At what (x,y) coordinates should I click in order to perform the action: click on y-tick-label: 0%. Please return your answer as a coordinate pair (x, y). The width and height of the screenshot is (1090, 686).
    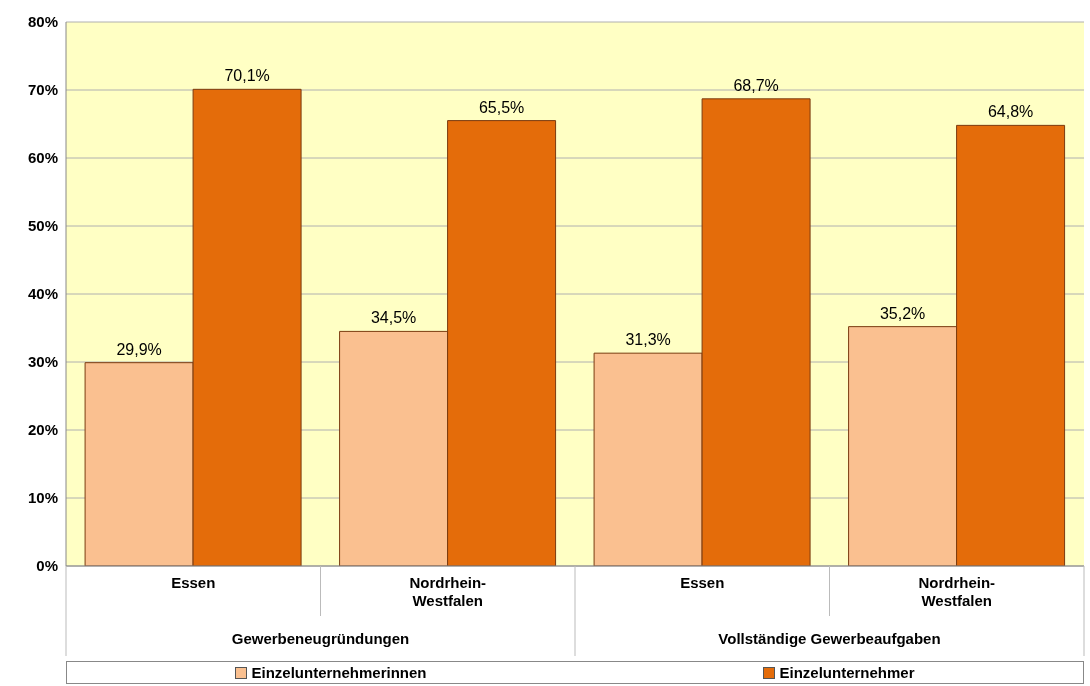
    Looking at the image, I should click on (47, 566).